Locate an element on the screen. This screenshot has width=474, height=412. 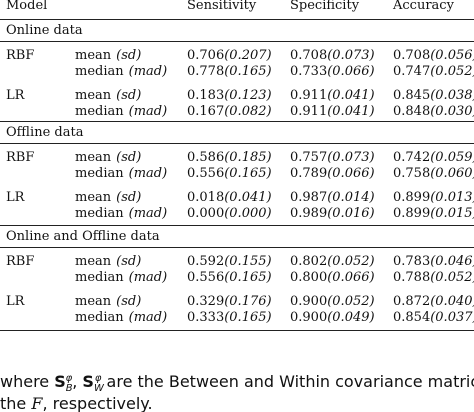
cell-value: 0.789 is located at coordinates (309, 173).